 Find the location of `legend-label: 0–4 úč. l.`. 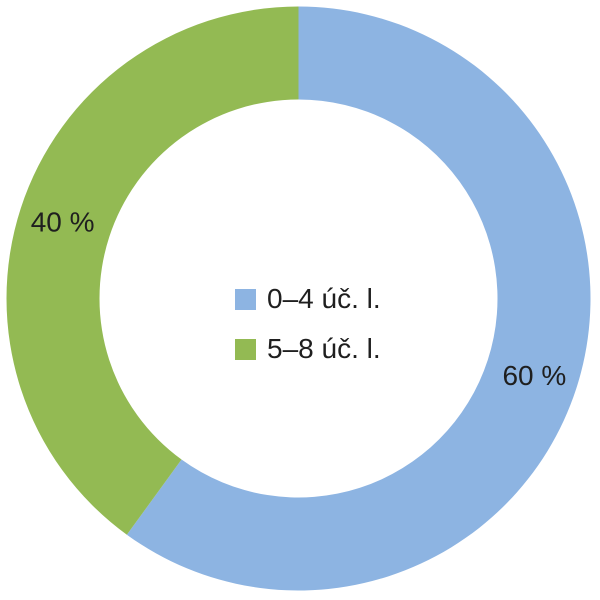

legend-label: 0–4 úč. l. is located at coordinates (324, 298).